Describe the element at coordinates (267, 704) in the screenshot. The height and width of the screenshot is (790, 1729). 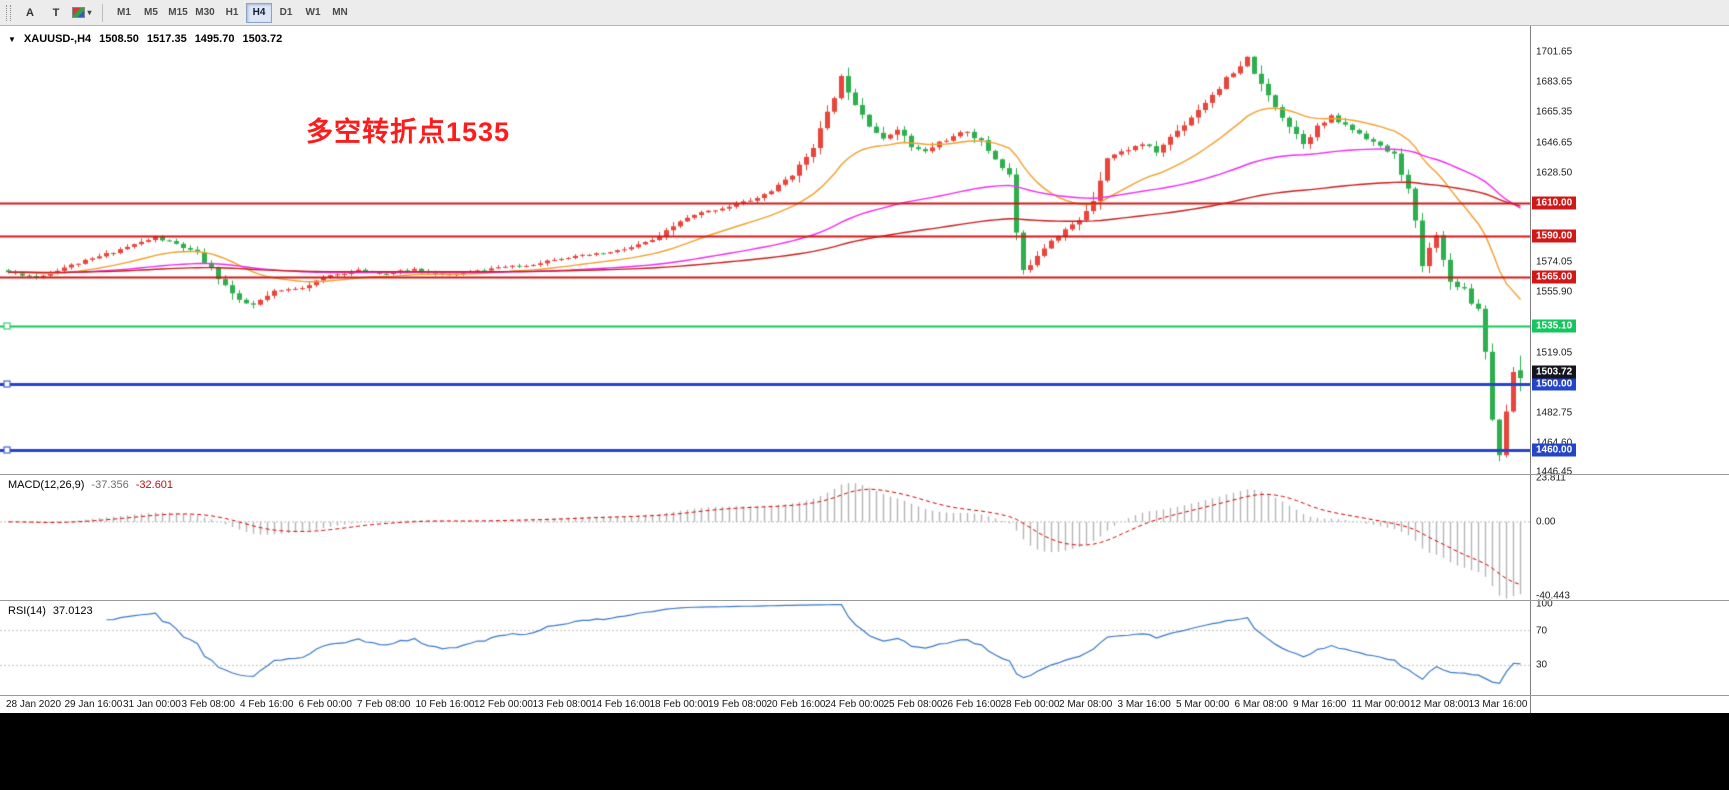
I see `time-axis-label: 4 Feb 16:00` at that location.